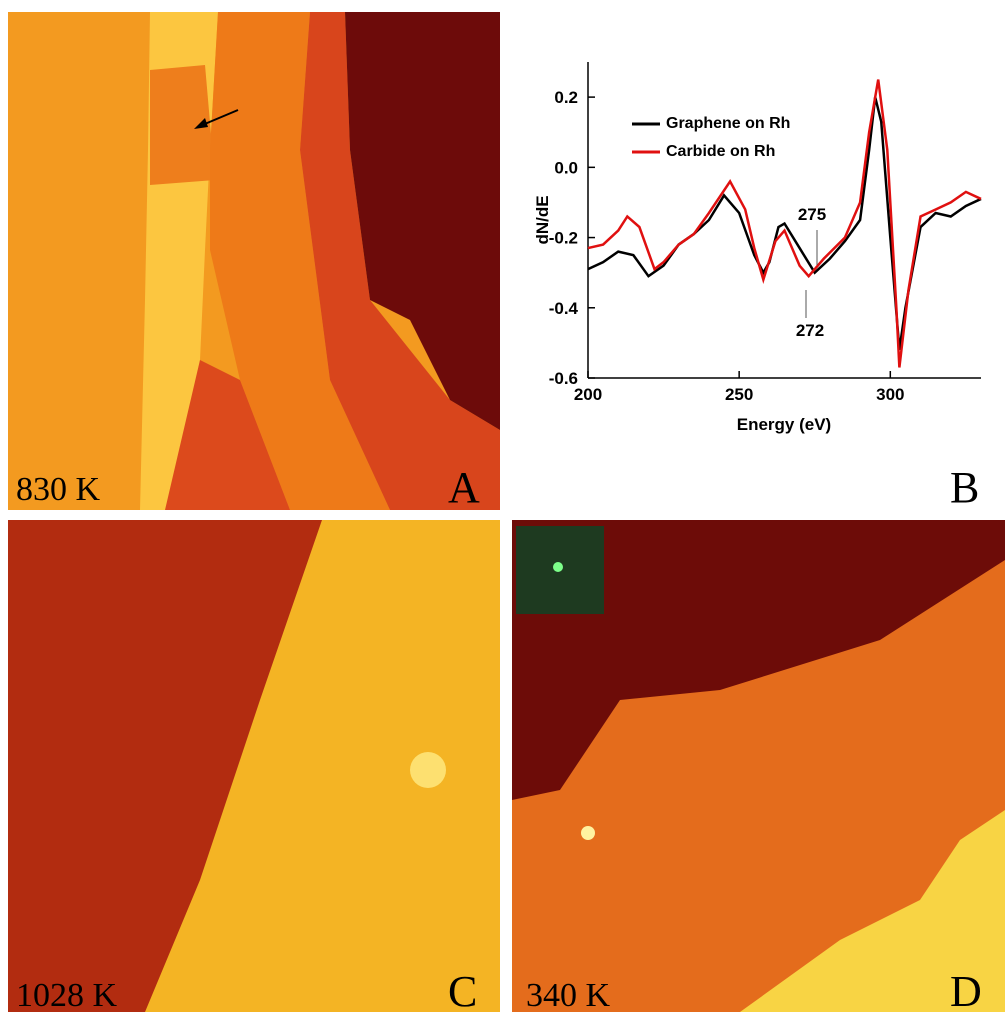 The image size is (1008, 1014). What do you see at coordinates (462, 990) in the screenshot?
I see `panel-letter: C` at bounding box center [462, 990].